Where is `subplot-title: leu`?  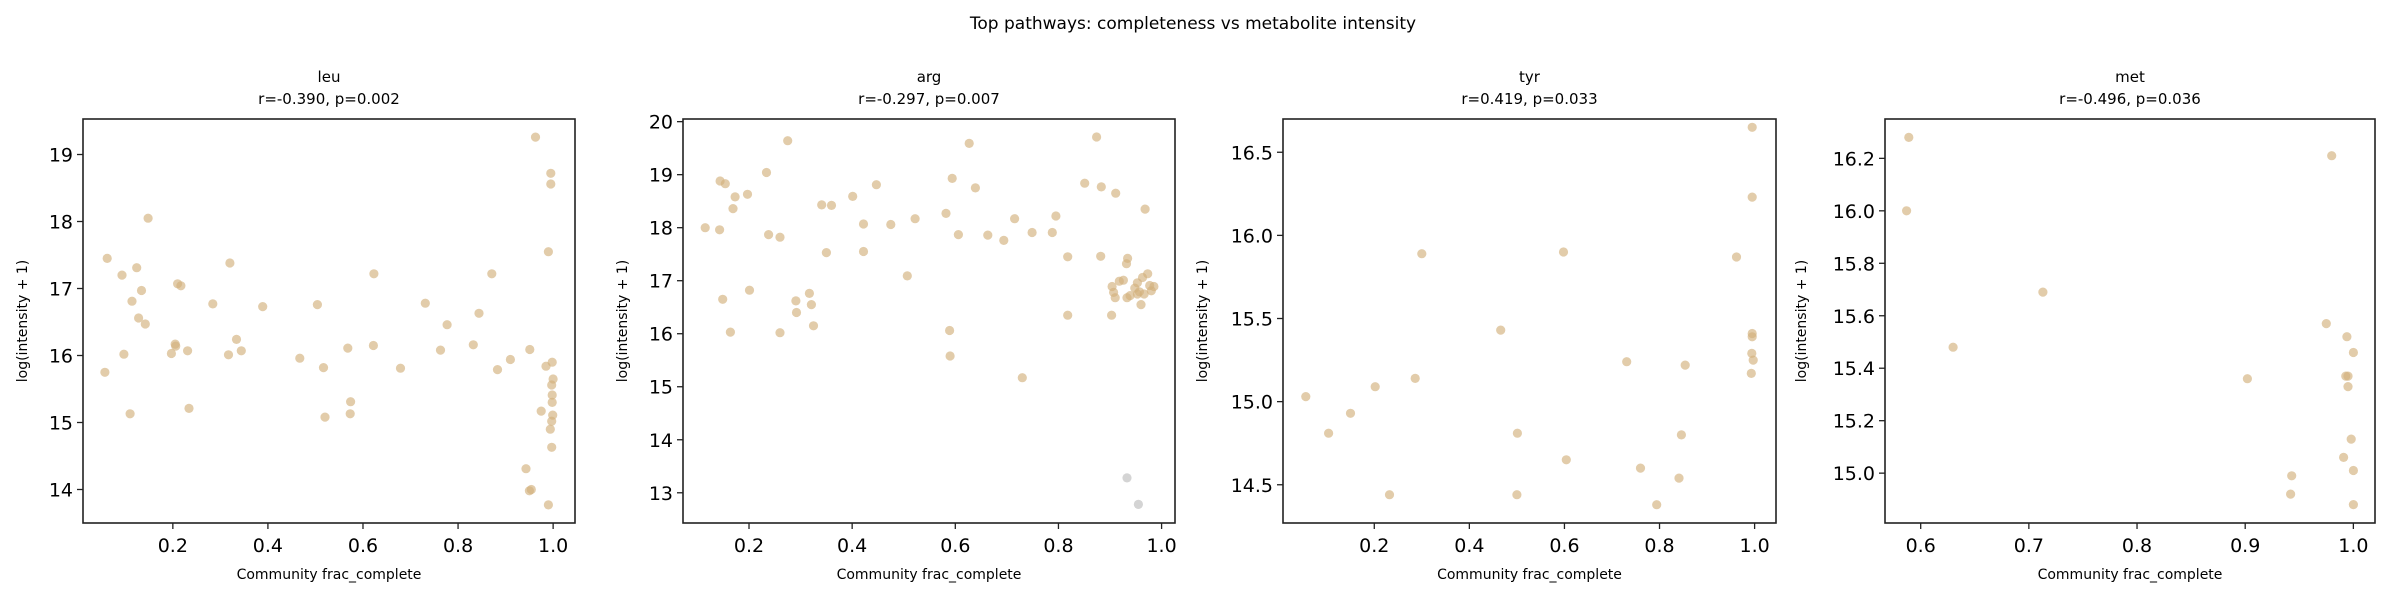 subplot-title: leu is located at coordinates (329, 77).